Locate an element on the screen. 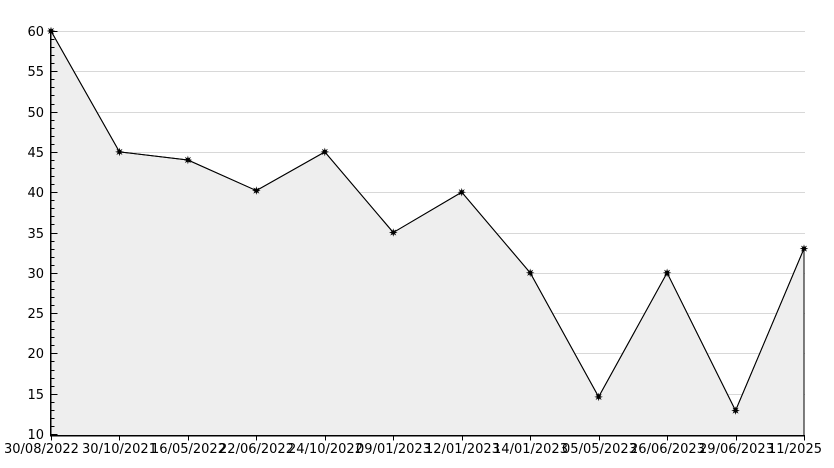 The height and width of the screenshot is (468, 834). y-tick-label: 40 is located at coordinates (35, 193).